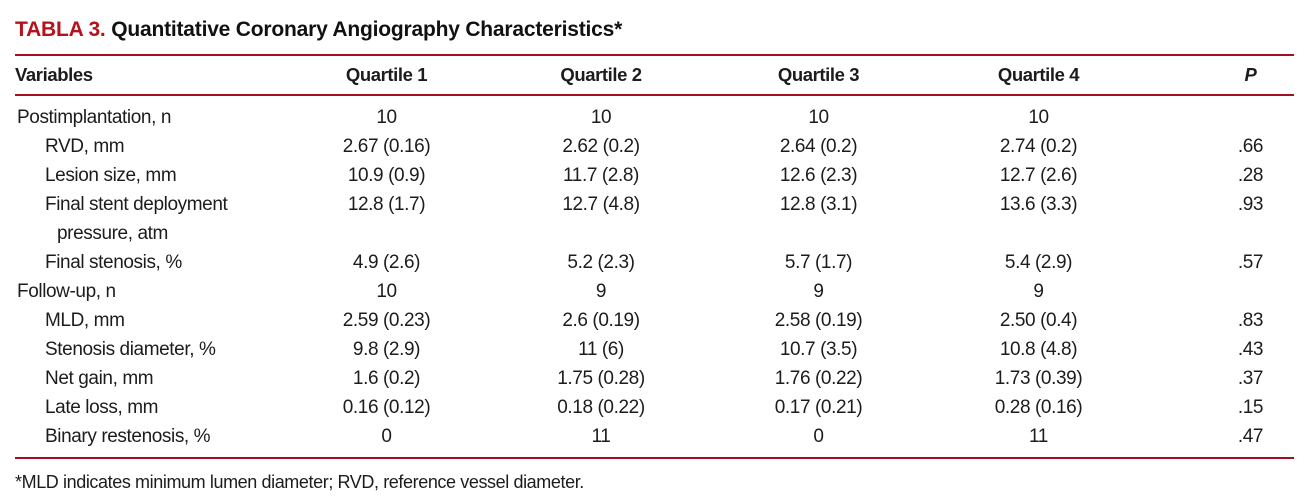 The image size is (1309, 504). Describe the element at coordinates (1038, 320) in the screenshot. I see `table-cell: 2.50 (0.4)` at that location.